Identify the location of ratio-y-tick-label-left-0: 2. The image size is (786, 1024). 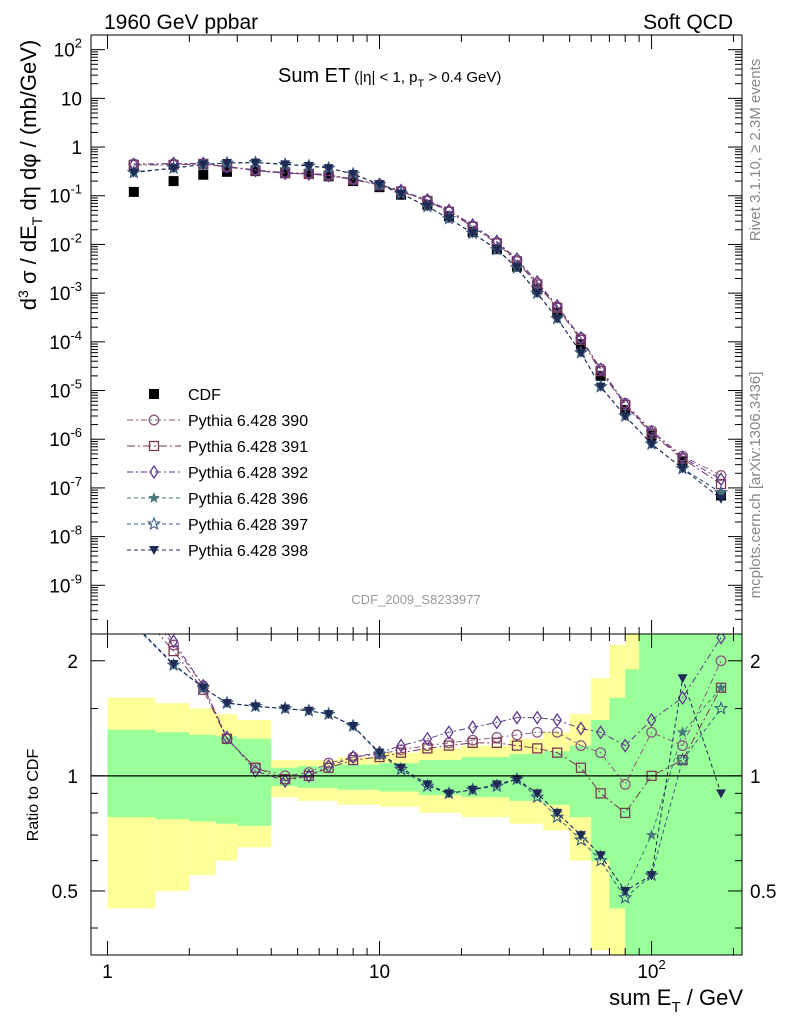
(72, 662).